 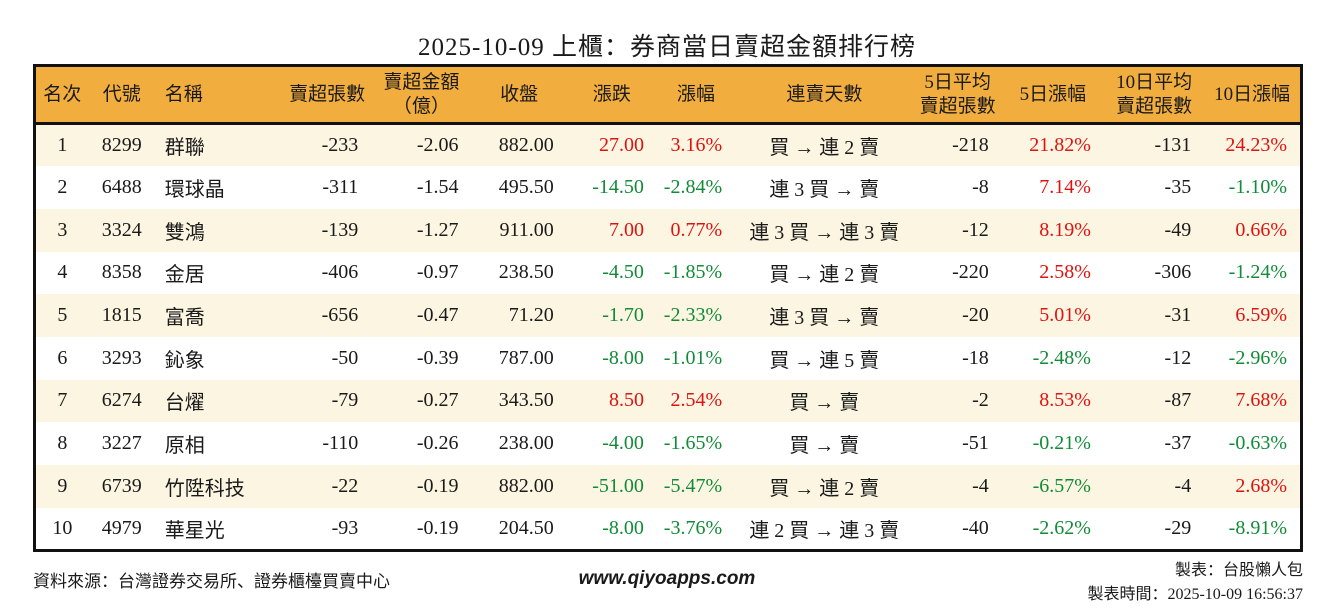 I want to click on cell-name: 富喬, so click(x=184, y=318).